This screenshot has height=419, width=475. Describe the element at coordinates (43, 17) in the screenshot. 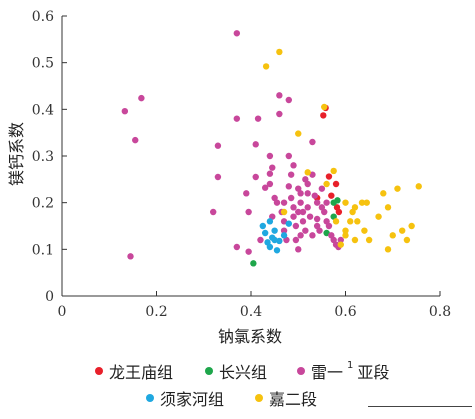

I see `y-tick-label: 0.6` at that location.